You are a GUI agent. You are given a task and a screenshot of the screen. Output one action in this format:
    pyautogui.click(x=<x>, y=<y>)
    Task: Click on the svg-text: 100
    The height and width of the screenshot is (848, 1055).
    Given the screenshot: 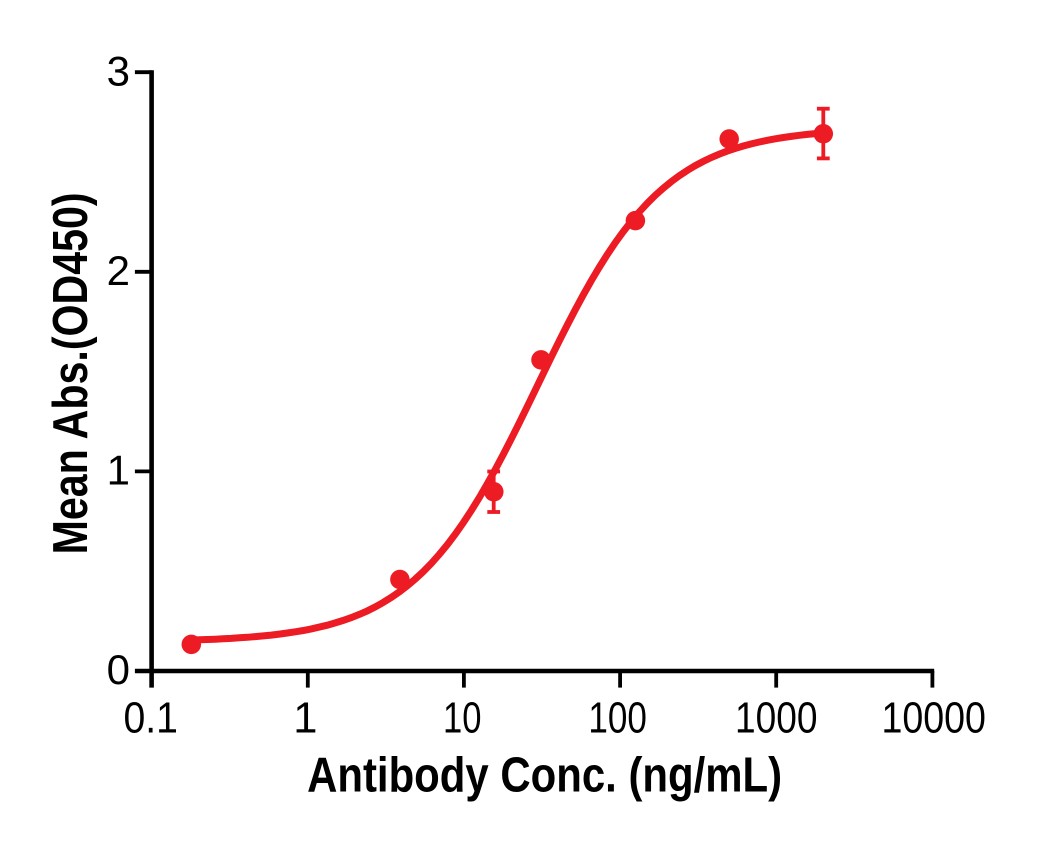 What is the action you would take?
    pyautogui.click(x=617, y=718)
    